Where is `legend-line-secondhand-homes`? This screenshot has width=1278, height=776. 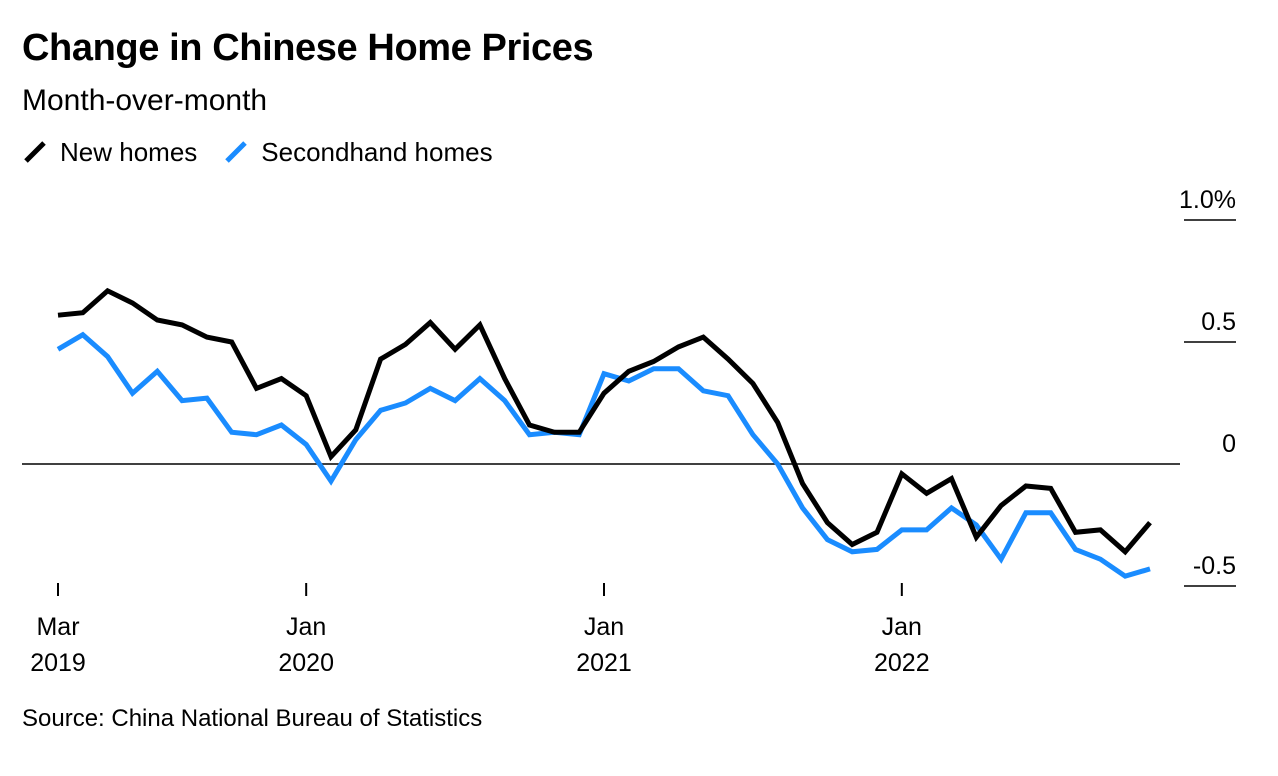 legend-line-secondhand-homes is located at coordinates (236, 152).